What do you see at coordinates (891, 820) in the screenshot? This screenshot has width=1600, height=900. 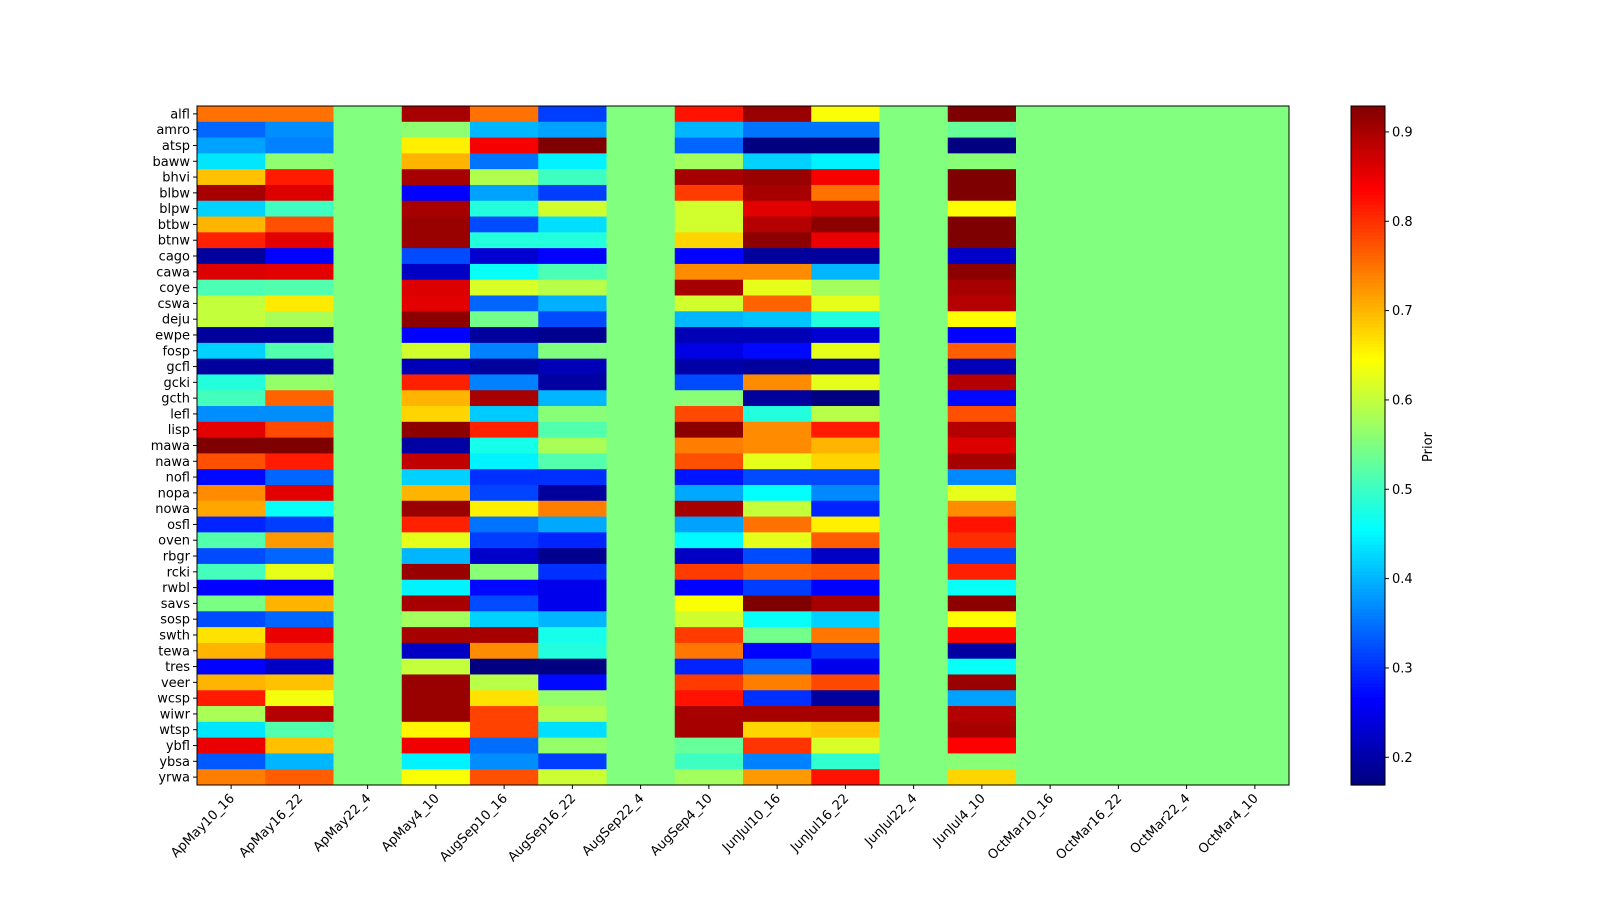 I see `x-tick-label: JunJul22_4` at bounding box center [891, 820].